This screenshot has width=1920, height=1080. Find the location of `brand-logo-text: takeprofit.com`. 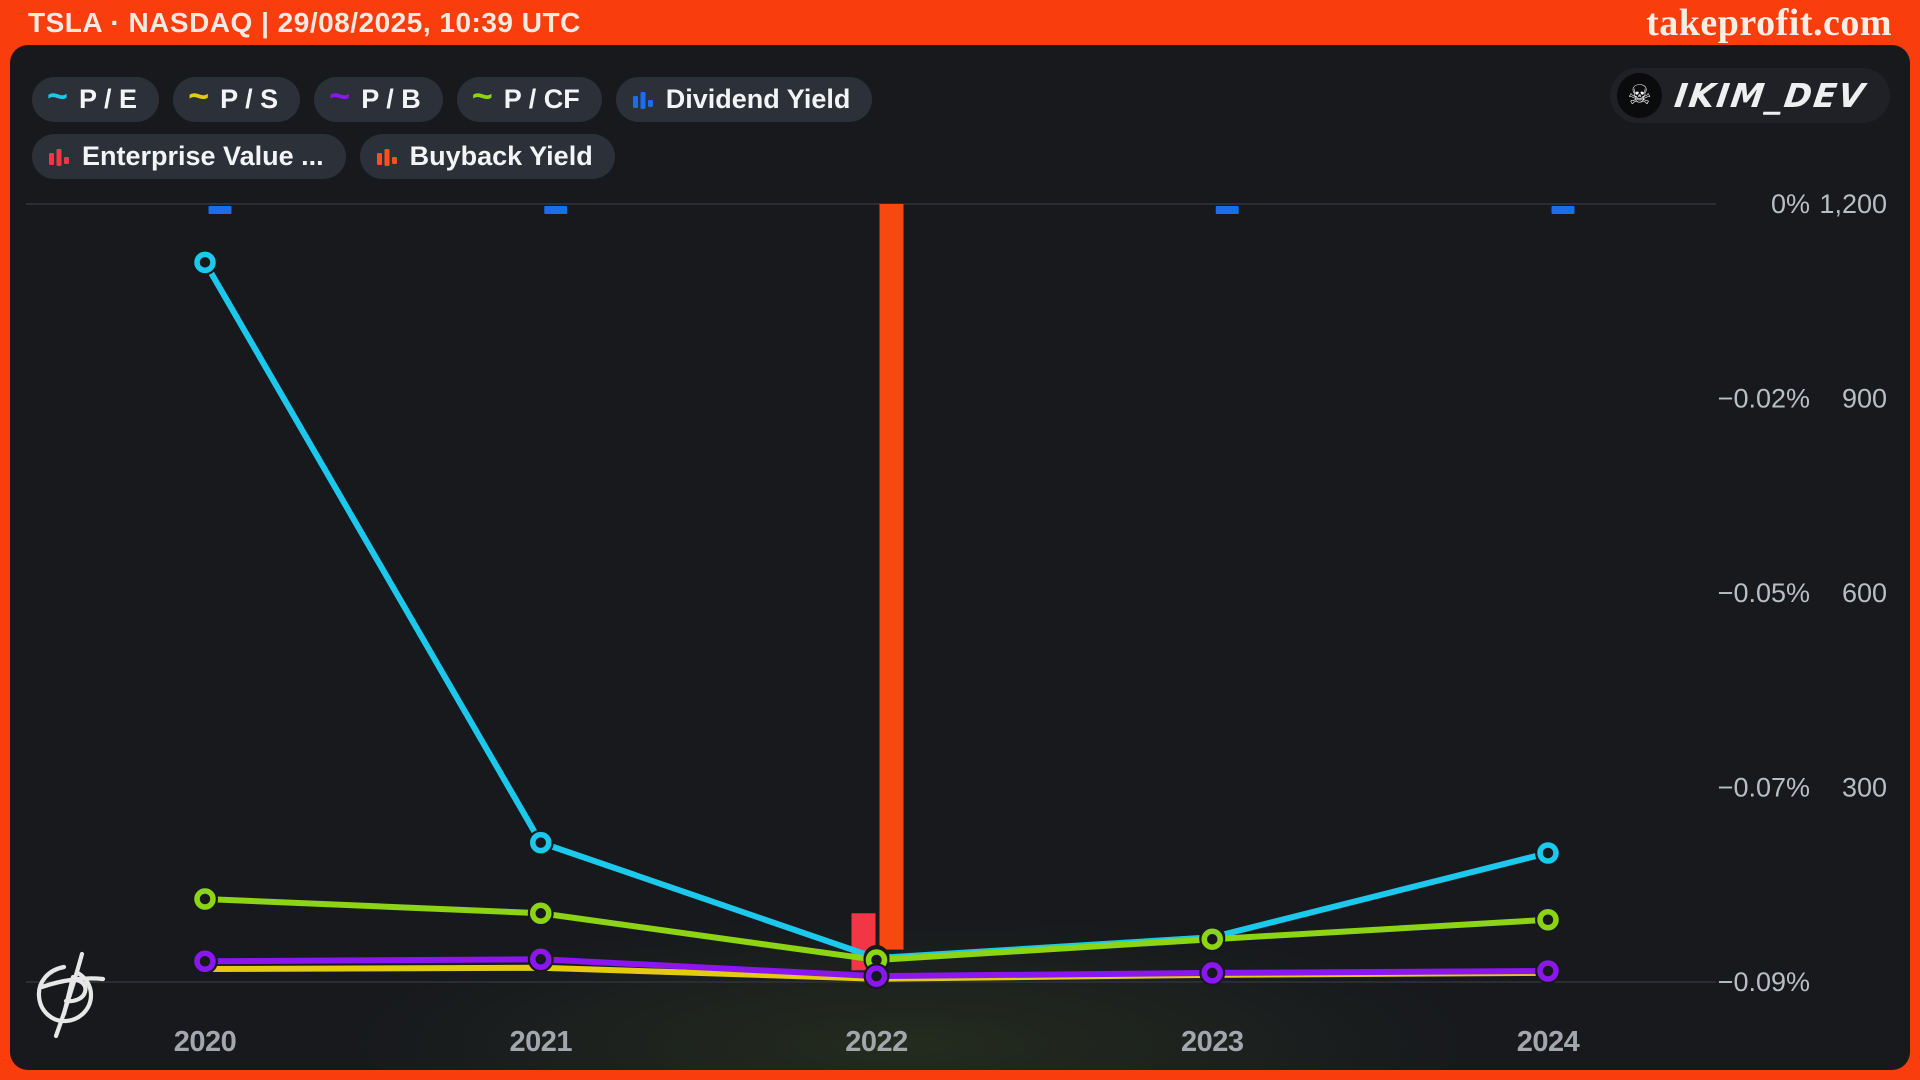

brand-logo-text: takeprofit.com is located at coordinates (1769, 22).